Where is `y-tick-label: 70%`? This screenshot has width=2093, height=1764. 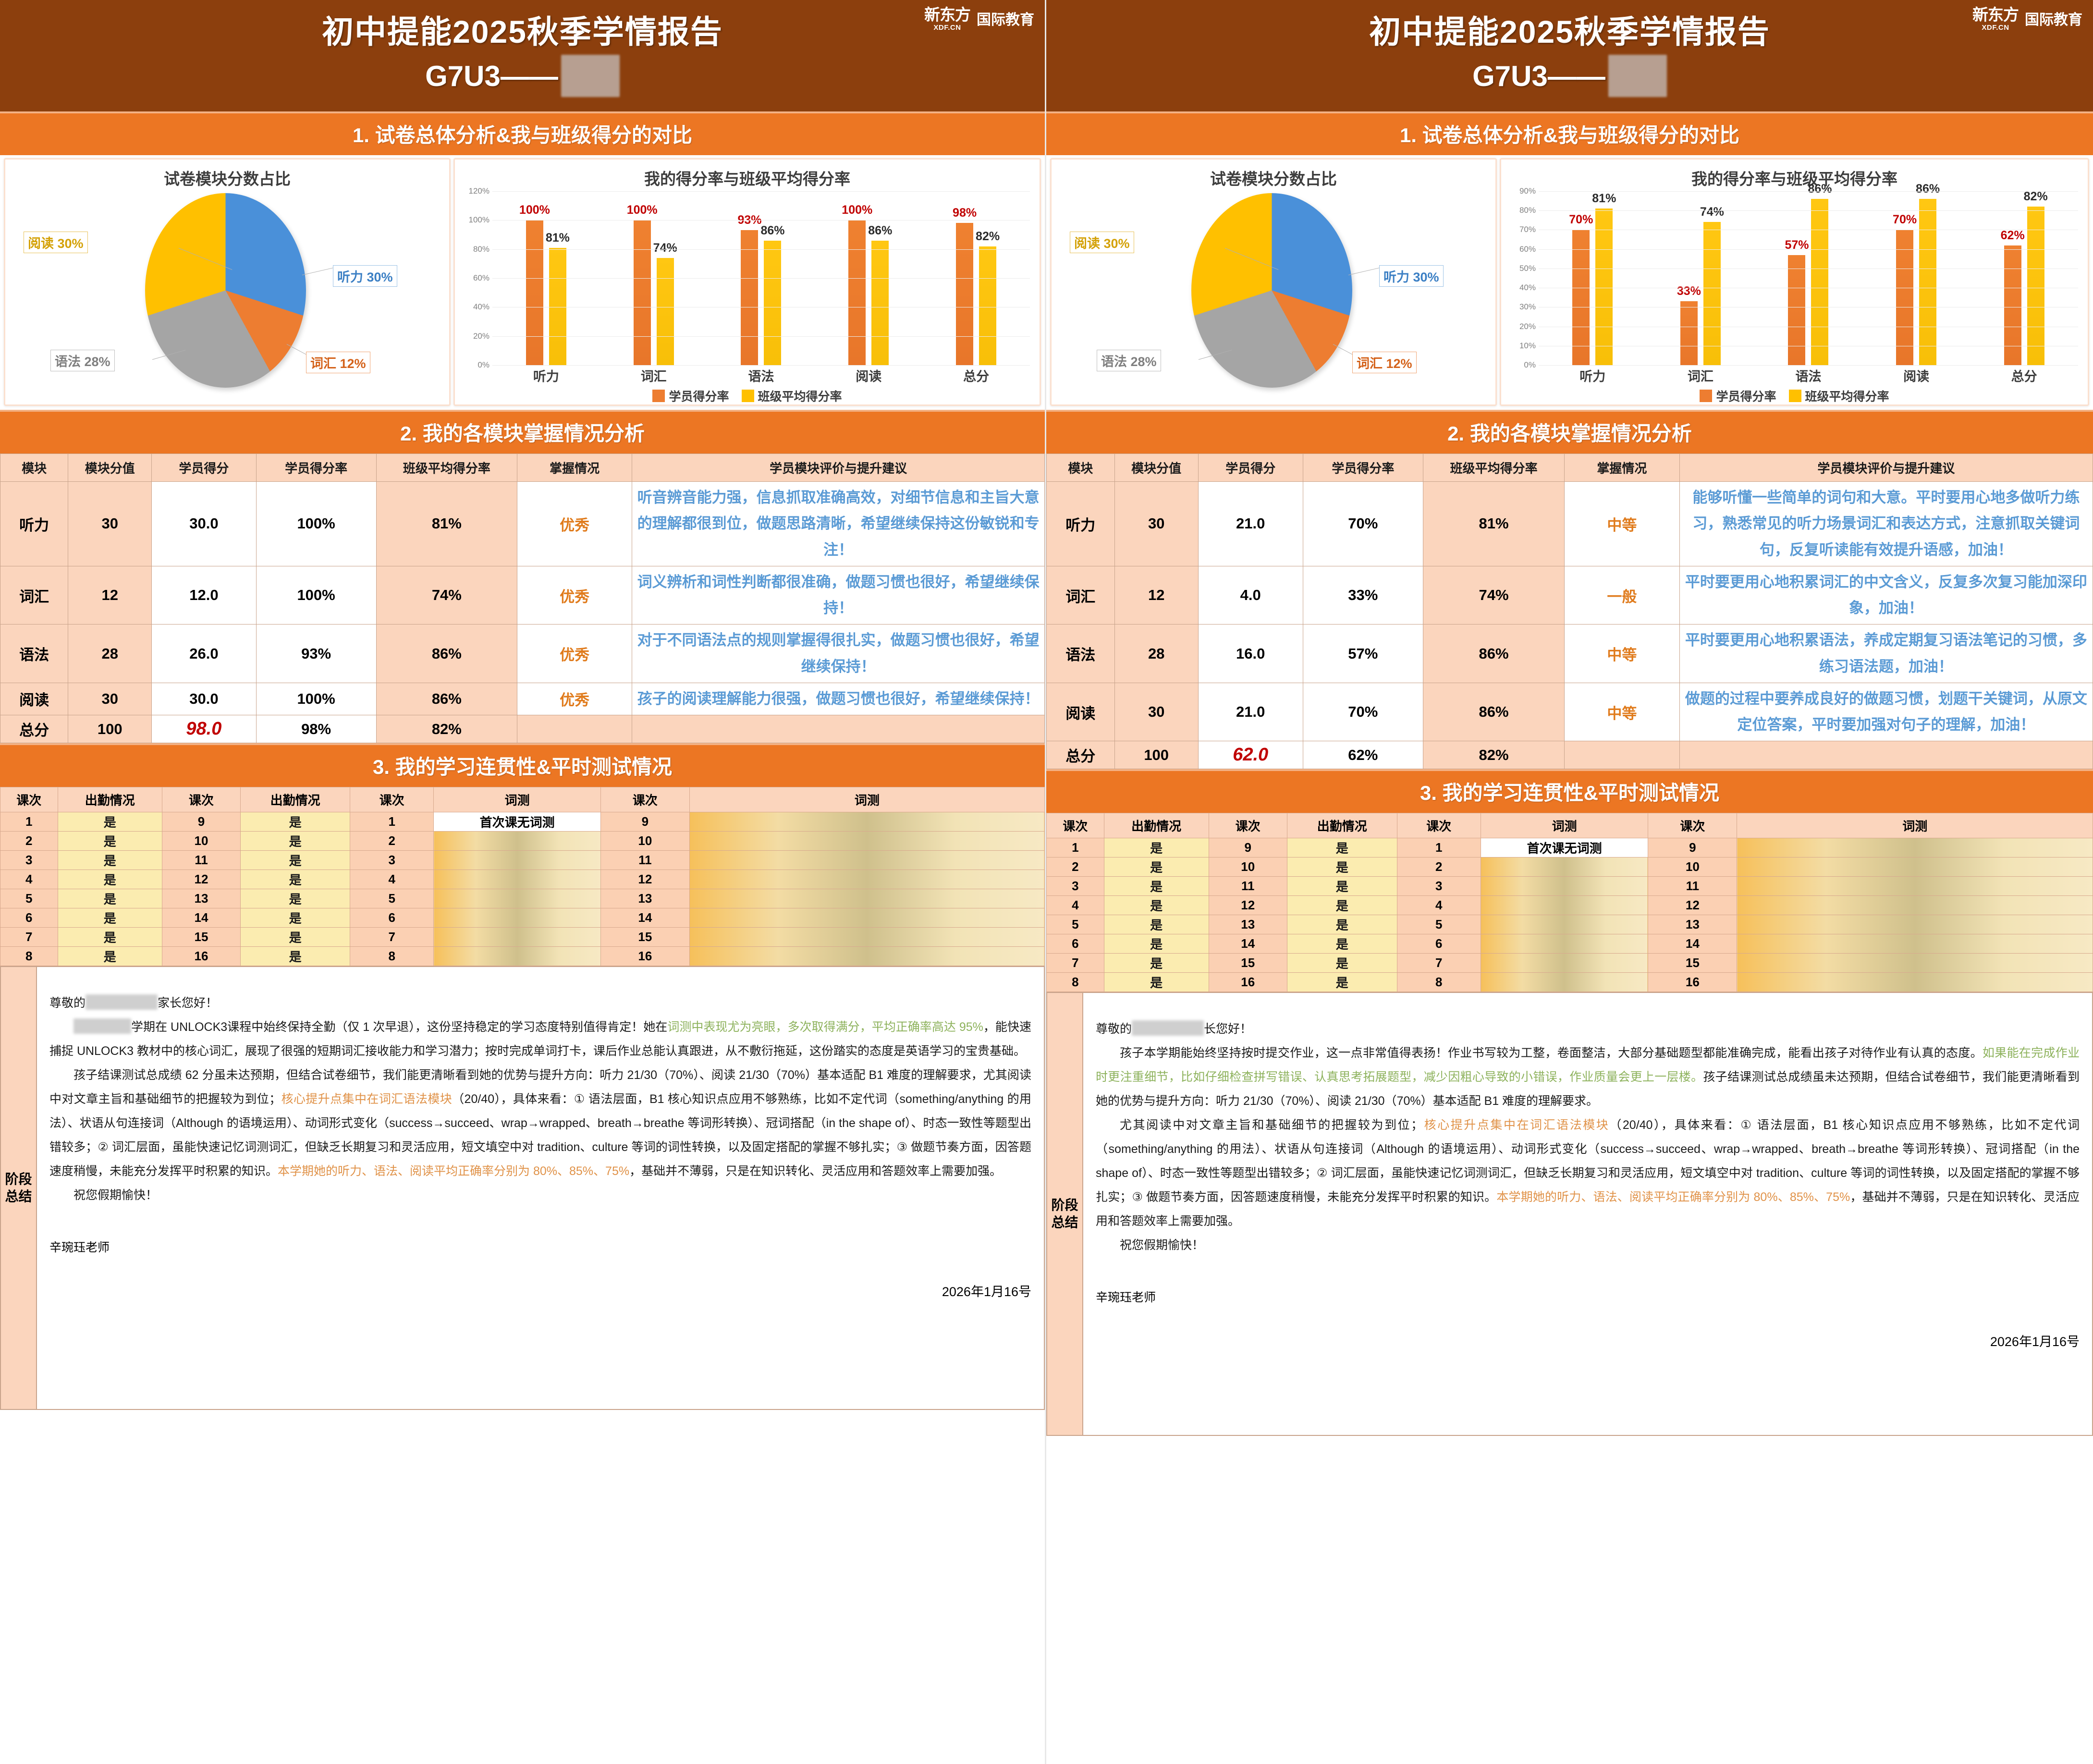 y-tick-label: 70% is located at coordinates (1527, 229).